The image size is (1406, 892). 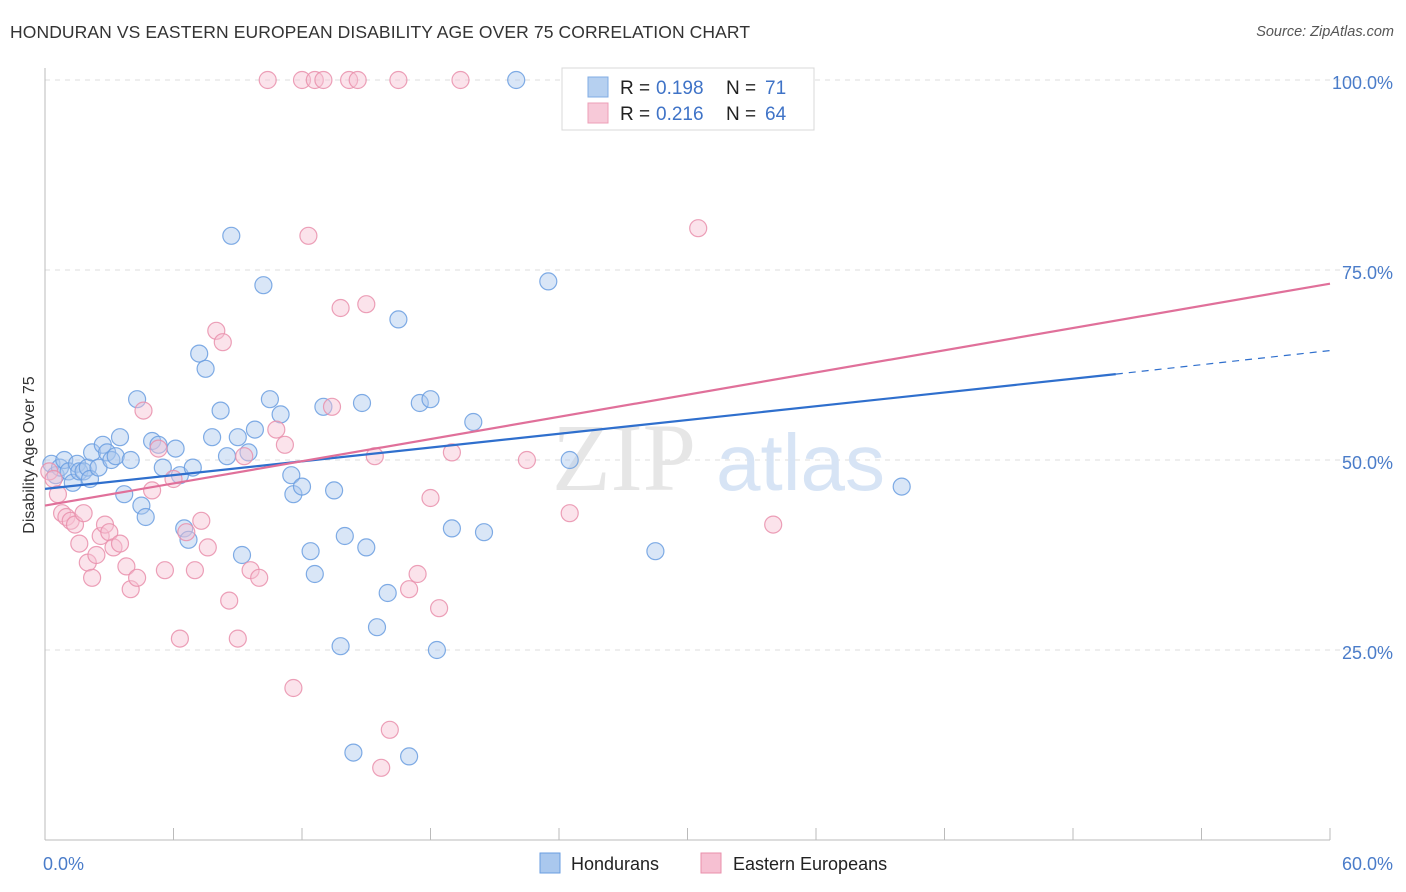 What do you see at coordinates (29, 455) in the screenshot?
I see `y-axis-title: Disability Age Over 75` at bounding box center [29, 455].